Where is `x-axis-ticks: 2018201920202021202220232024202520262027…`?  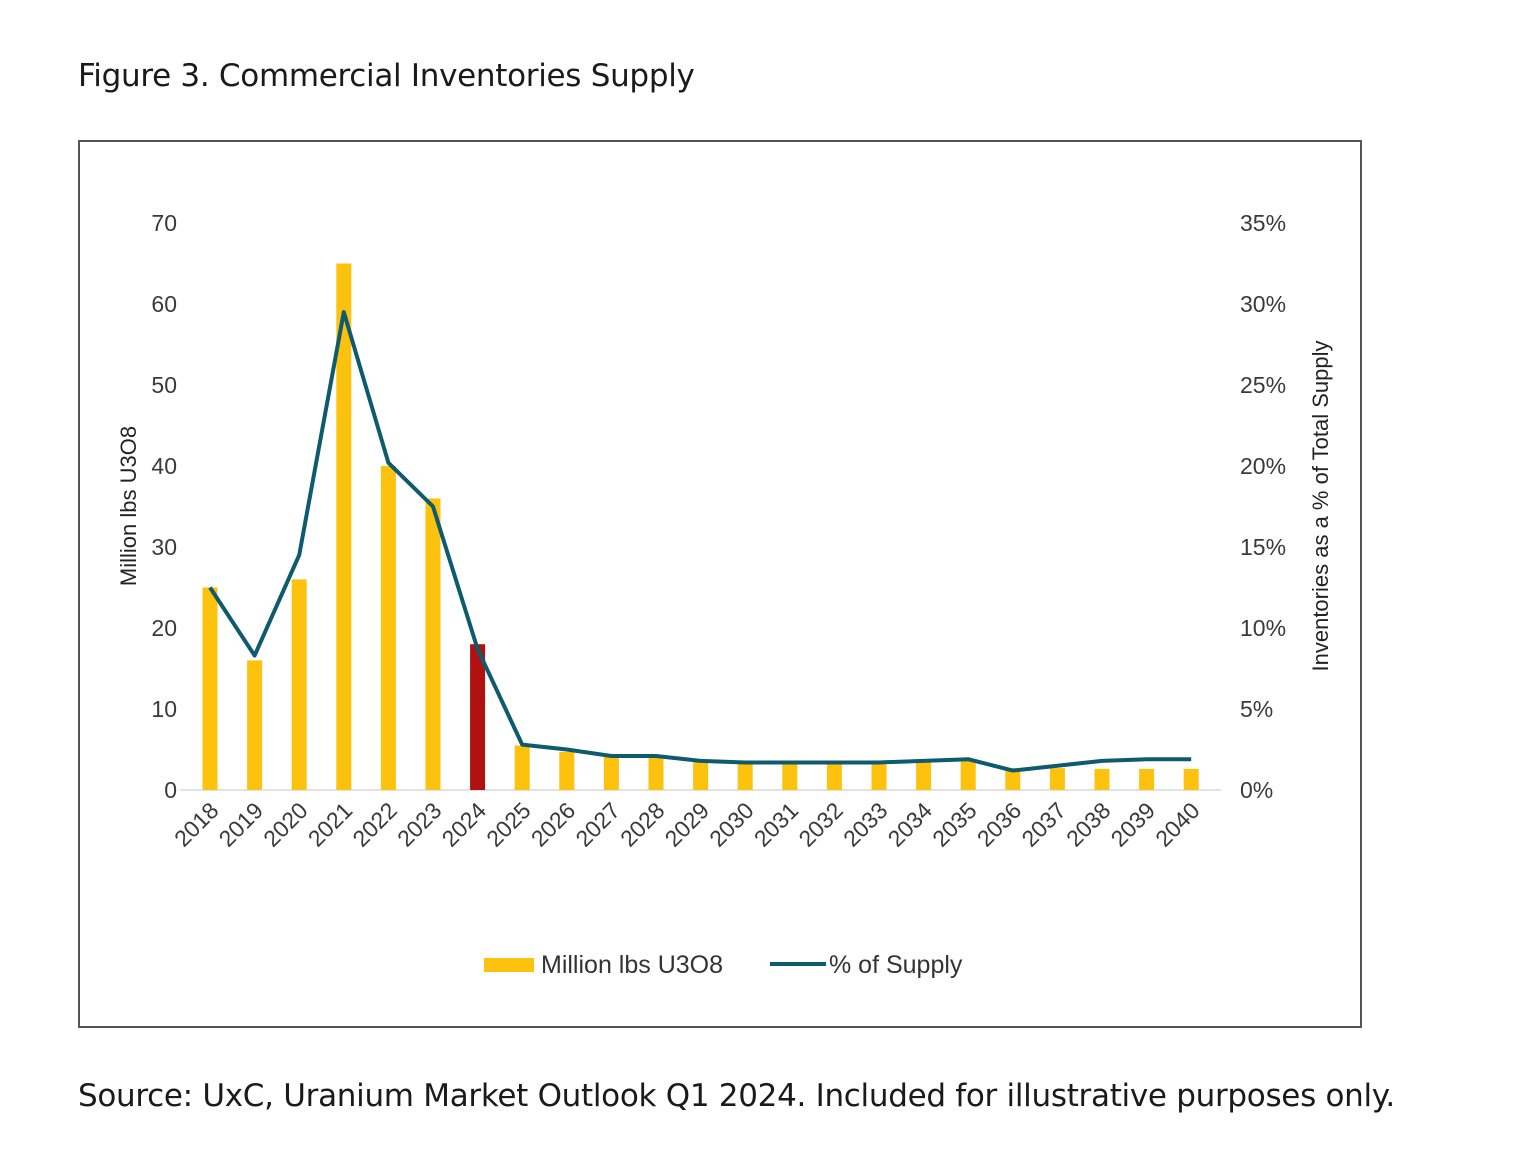 x-axis-ticks: 2018201920202021202220232024202520262027… is located at coordinates (687, 824).